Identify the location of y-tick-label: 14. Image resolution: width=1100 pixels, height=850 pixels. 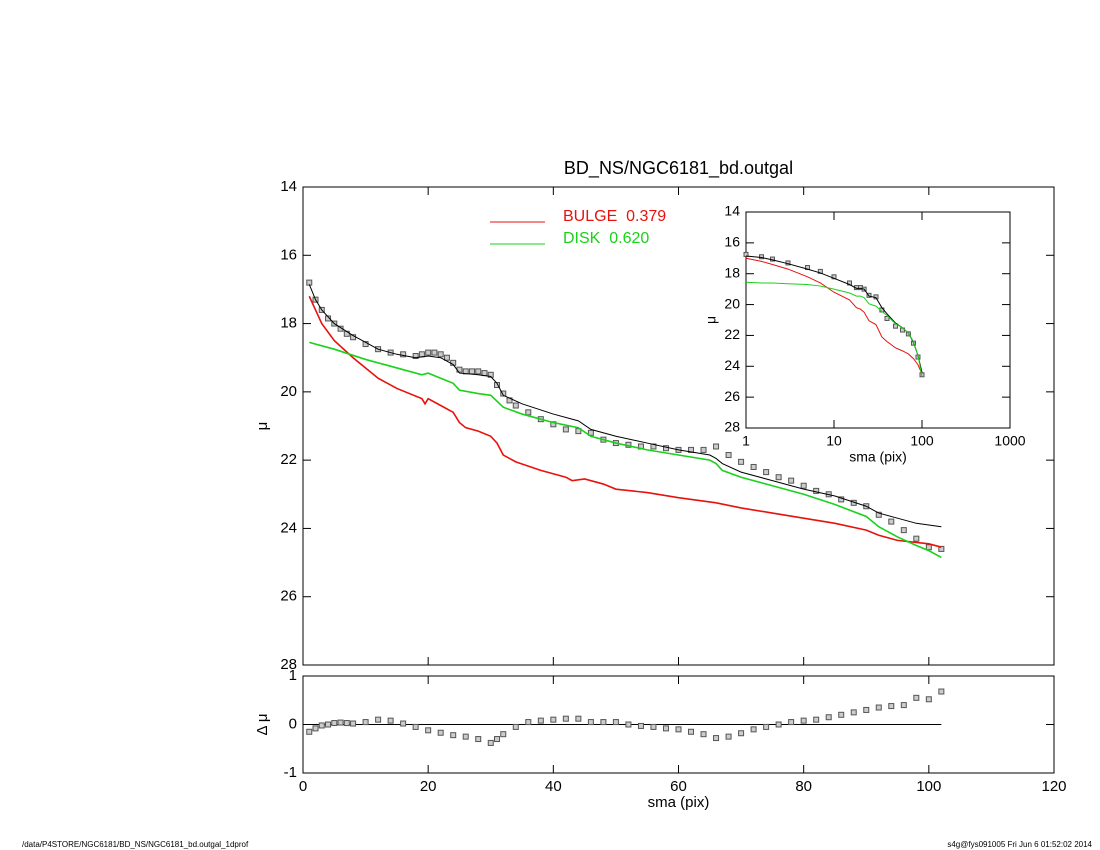
(288, 186).